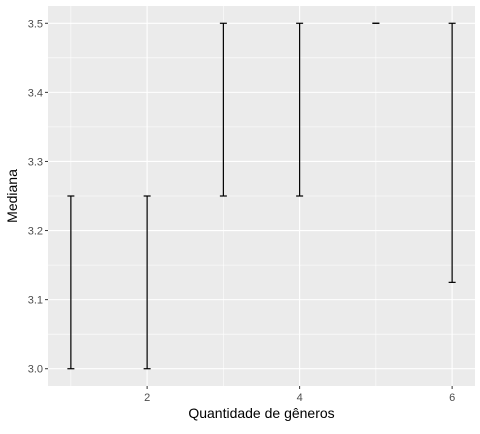 This screenshot has height=434, width=480. What do you see at coordinates (452, 398) in the screenshot?
I see `x-tick-label: 6` at bounding box center [452, 398].